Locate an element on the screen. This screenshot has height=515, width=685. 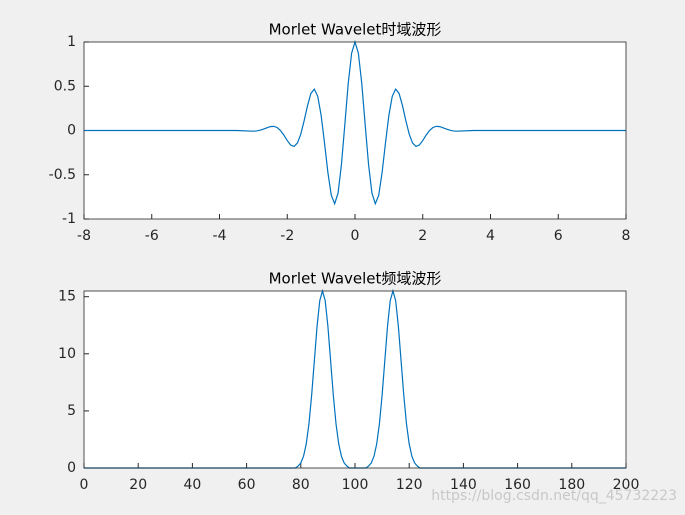
y-tick-label: -0.5 is located at coordinates (62, 175).